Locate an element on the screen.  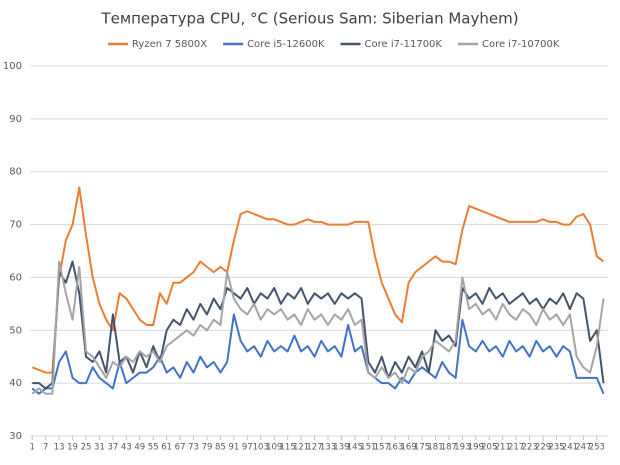
x-tick-label: 1 is located at coordinates (32, 448).